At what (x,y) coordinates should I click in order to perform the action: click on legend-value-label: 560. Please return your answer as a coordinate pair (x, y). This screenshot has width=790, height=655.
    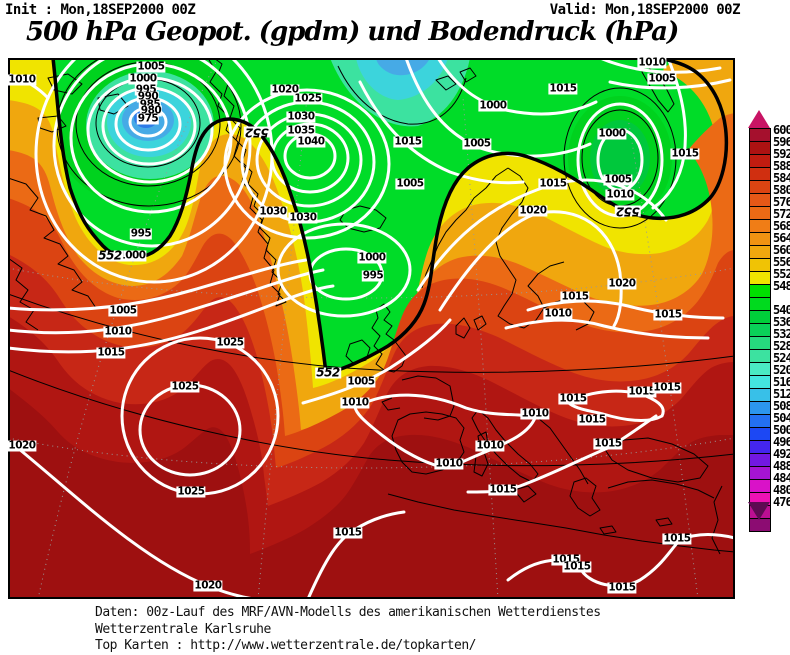
    Looking at the image, I should click on (781, 250).